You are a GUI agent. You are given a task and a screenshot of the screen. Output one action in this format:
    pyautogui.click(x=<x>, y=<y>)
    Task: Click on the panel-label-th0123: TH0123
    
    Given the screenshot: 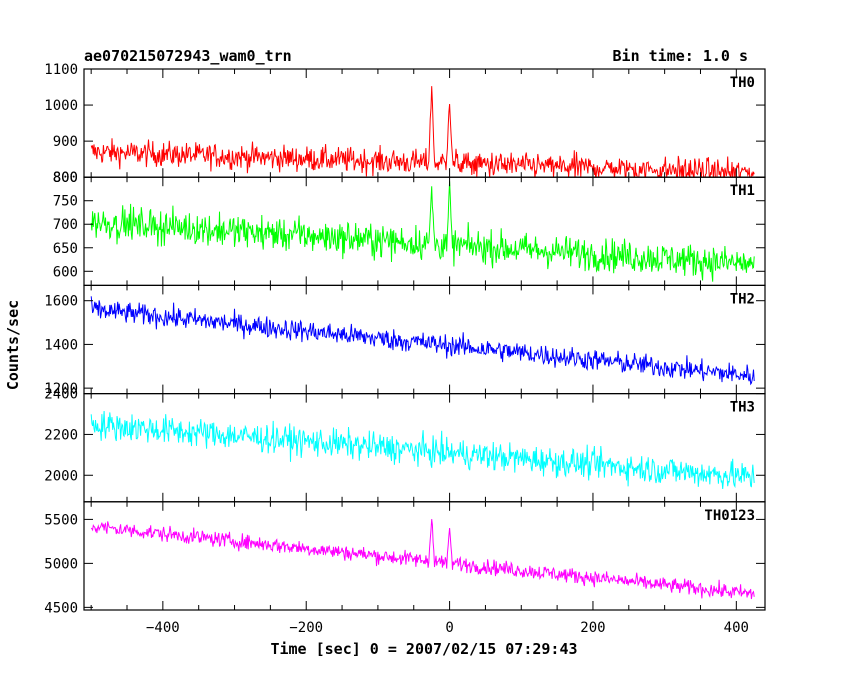 What is the action you would take?
    pyautogui.click(x=729, y=516)
    